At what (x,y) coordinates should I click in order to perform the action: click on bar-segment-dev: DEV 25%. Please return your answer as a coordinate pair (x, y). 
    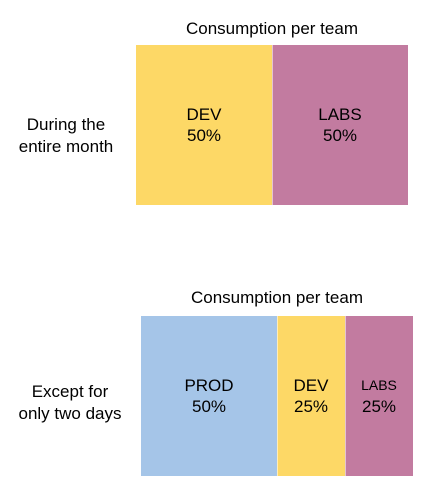
    Looking at the image, I should click on (311, 396).